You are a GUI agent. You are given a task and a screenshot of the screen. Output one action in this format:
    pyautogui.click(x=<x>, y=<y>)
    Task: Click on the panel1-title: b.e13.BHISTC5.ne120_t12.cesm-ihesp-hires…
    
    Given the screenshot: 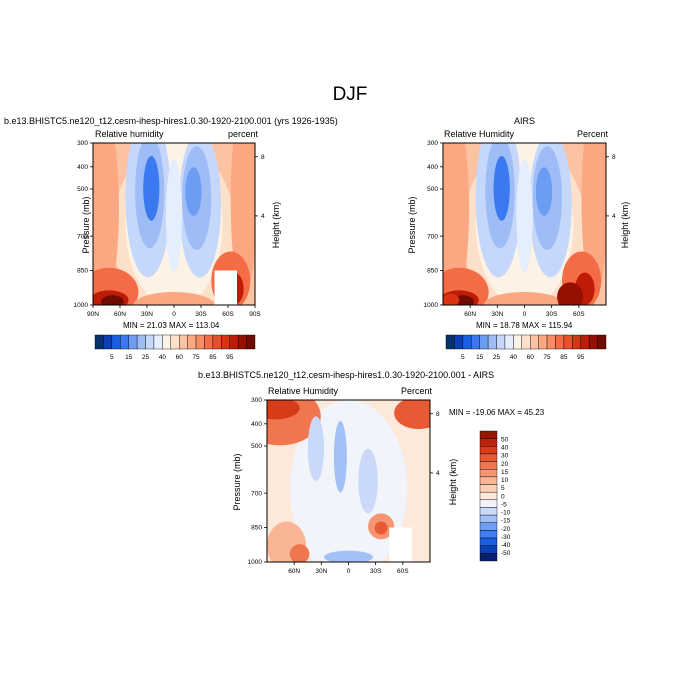 What is the action you would take?
    pyautogui.click(x=171, y=121)
    